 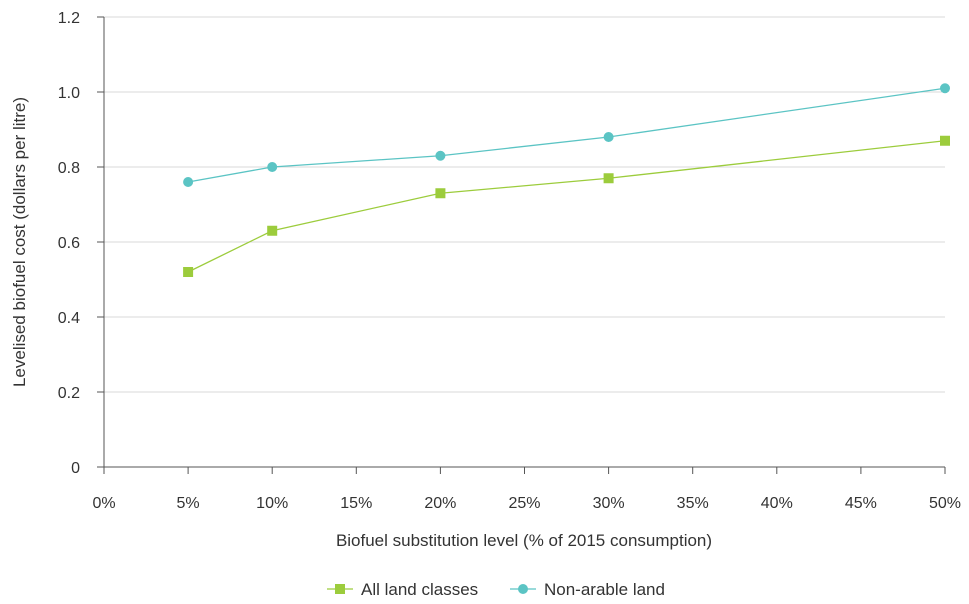 What do you see at coordinates (693, 503) in the screenshot?
I see `x-tick-label: 35%` at bounding box center [693, 503].